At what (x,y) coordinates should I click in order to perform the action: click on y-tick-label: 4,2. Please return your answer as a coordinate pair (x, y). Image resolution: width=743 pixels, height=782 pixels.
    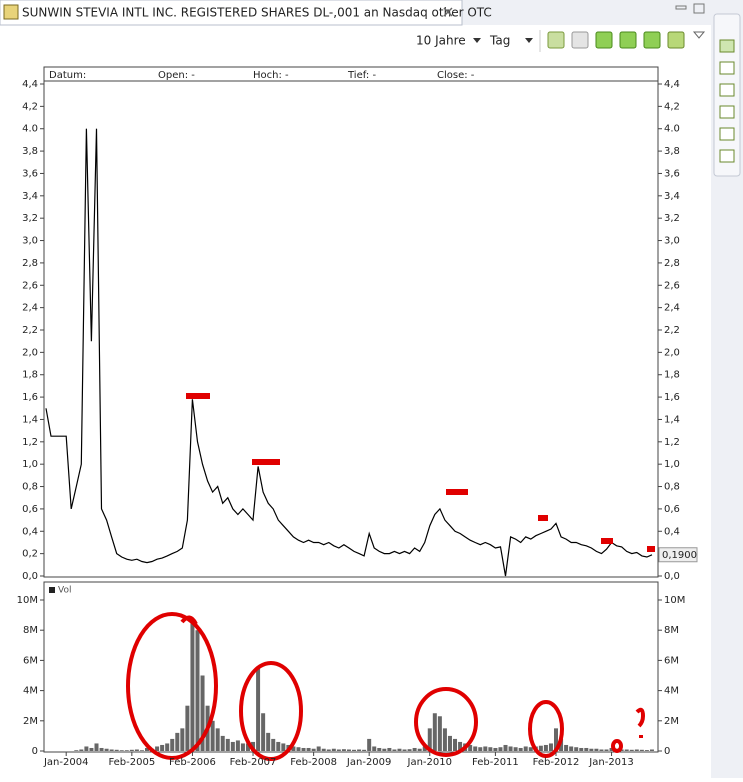
    Looking at the image, I should click on (672, 106).